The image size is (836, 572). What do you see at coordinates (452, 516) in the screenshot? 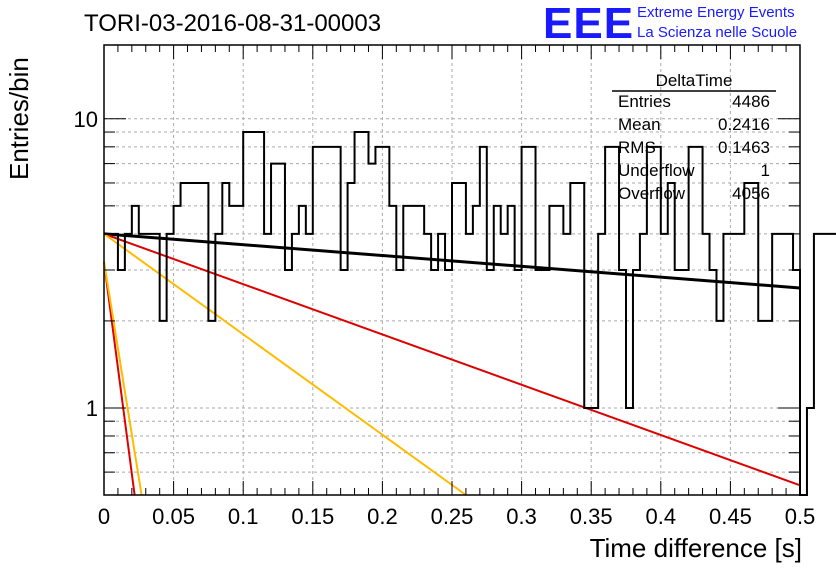
I see `x-tick-label: 0.25` at bounding box center [452, 516].